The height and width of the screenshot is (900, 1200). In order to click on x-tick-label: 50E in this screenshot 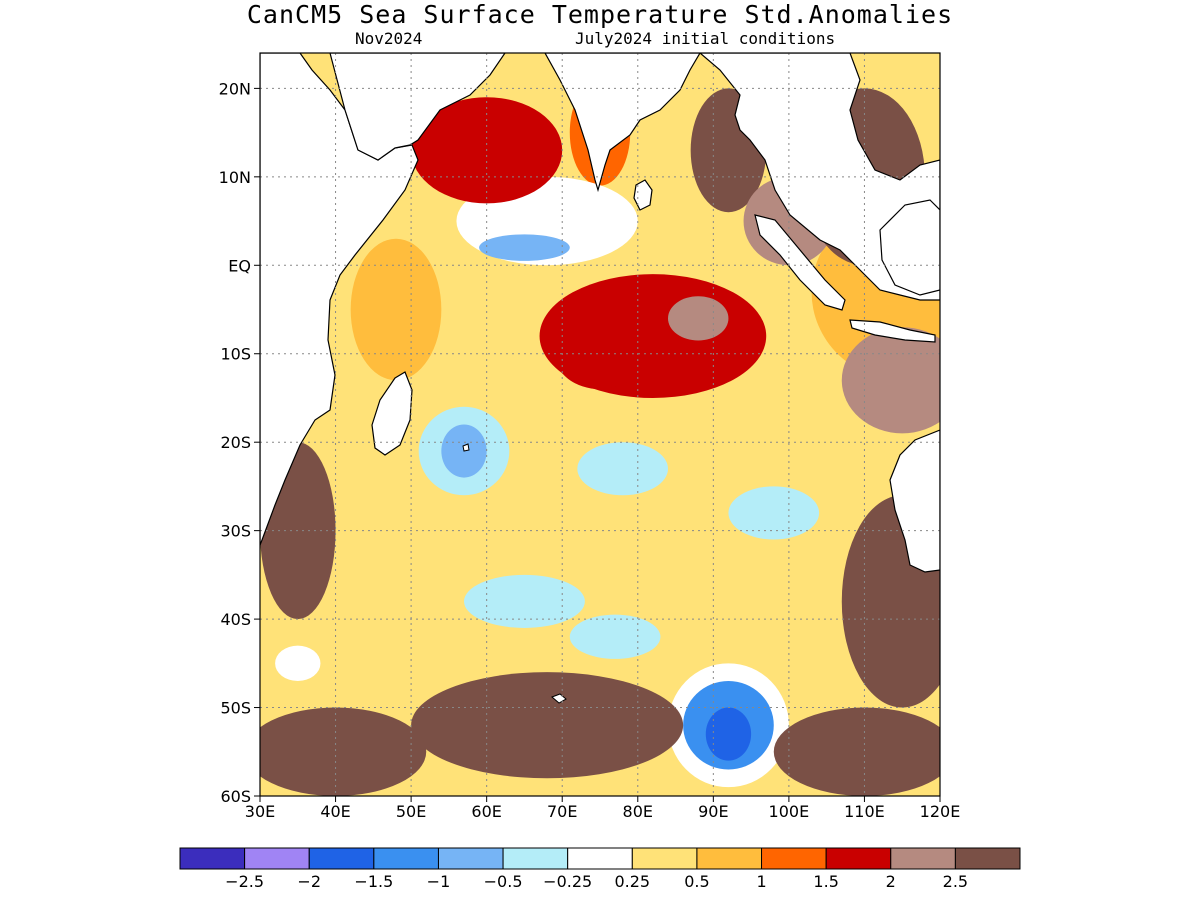, I will do `click(411, 811)`.